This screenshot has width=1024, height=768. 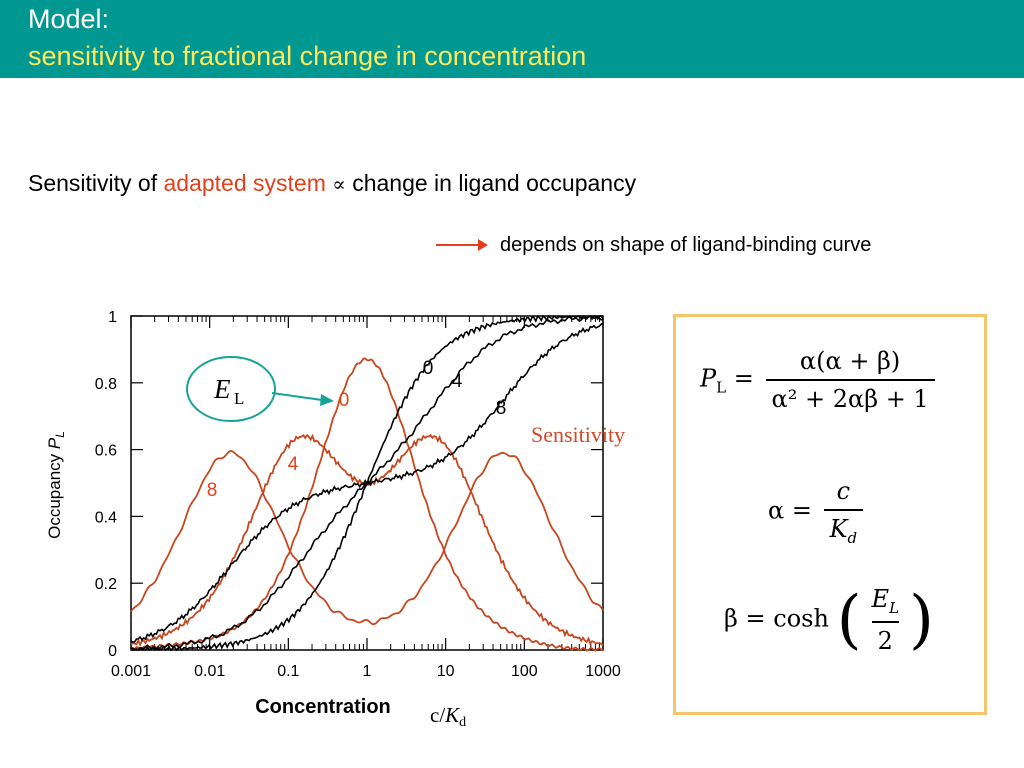 What do you see at coordinates (293, 464) in the screenshot?
I see `sensitivity-series-label-4: 4` at bounding box center [293, 464].